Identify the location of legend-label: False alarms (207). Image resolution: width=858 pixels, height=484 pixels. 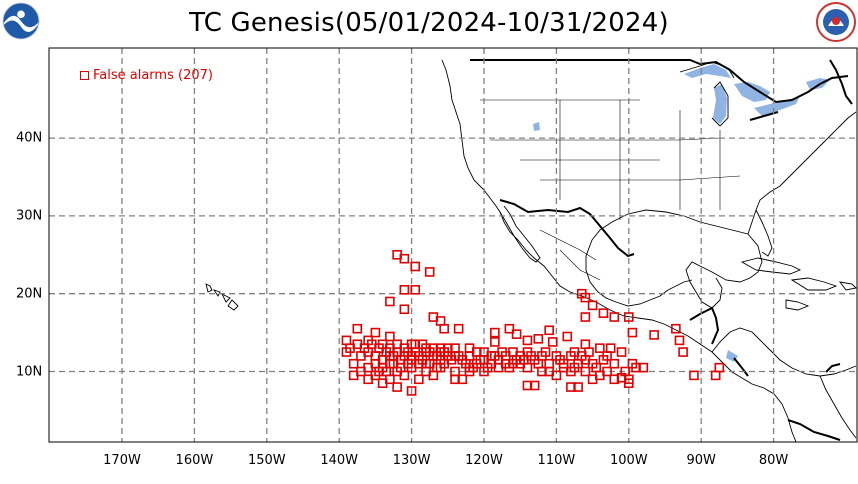
(153, 75).